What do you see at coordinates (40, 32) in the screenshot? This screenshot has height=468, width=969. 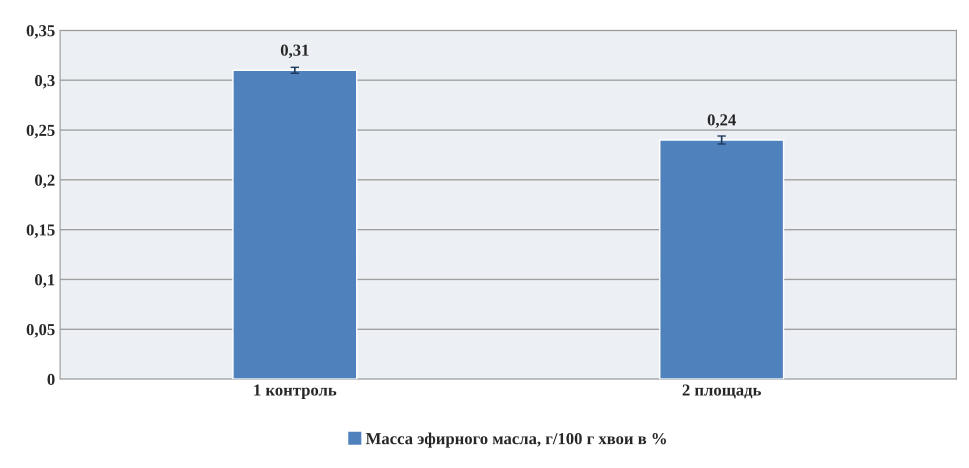 I see `y-tick-label: 0,35` at bounding box center [40, 32].